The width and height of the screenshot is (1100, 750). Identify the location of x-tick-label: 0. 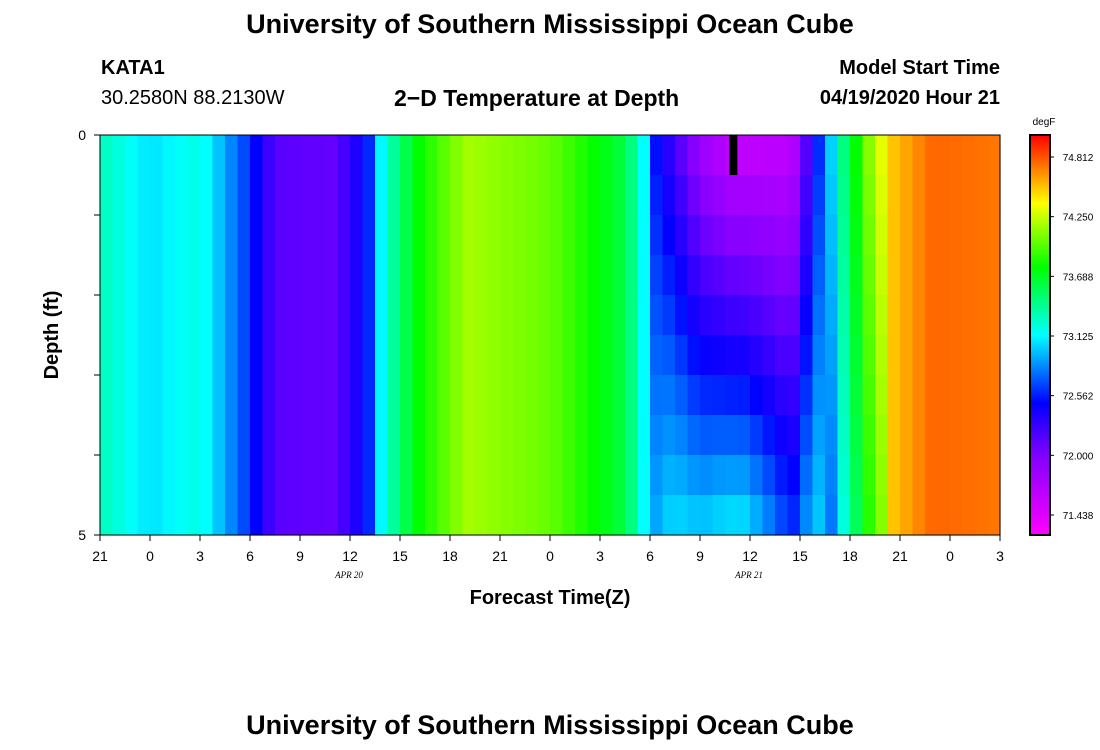
(150, 556).